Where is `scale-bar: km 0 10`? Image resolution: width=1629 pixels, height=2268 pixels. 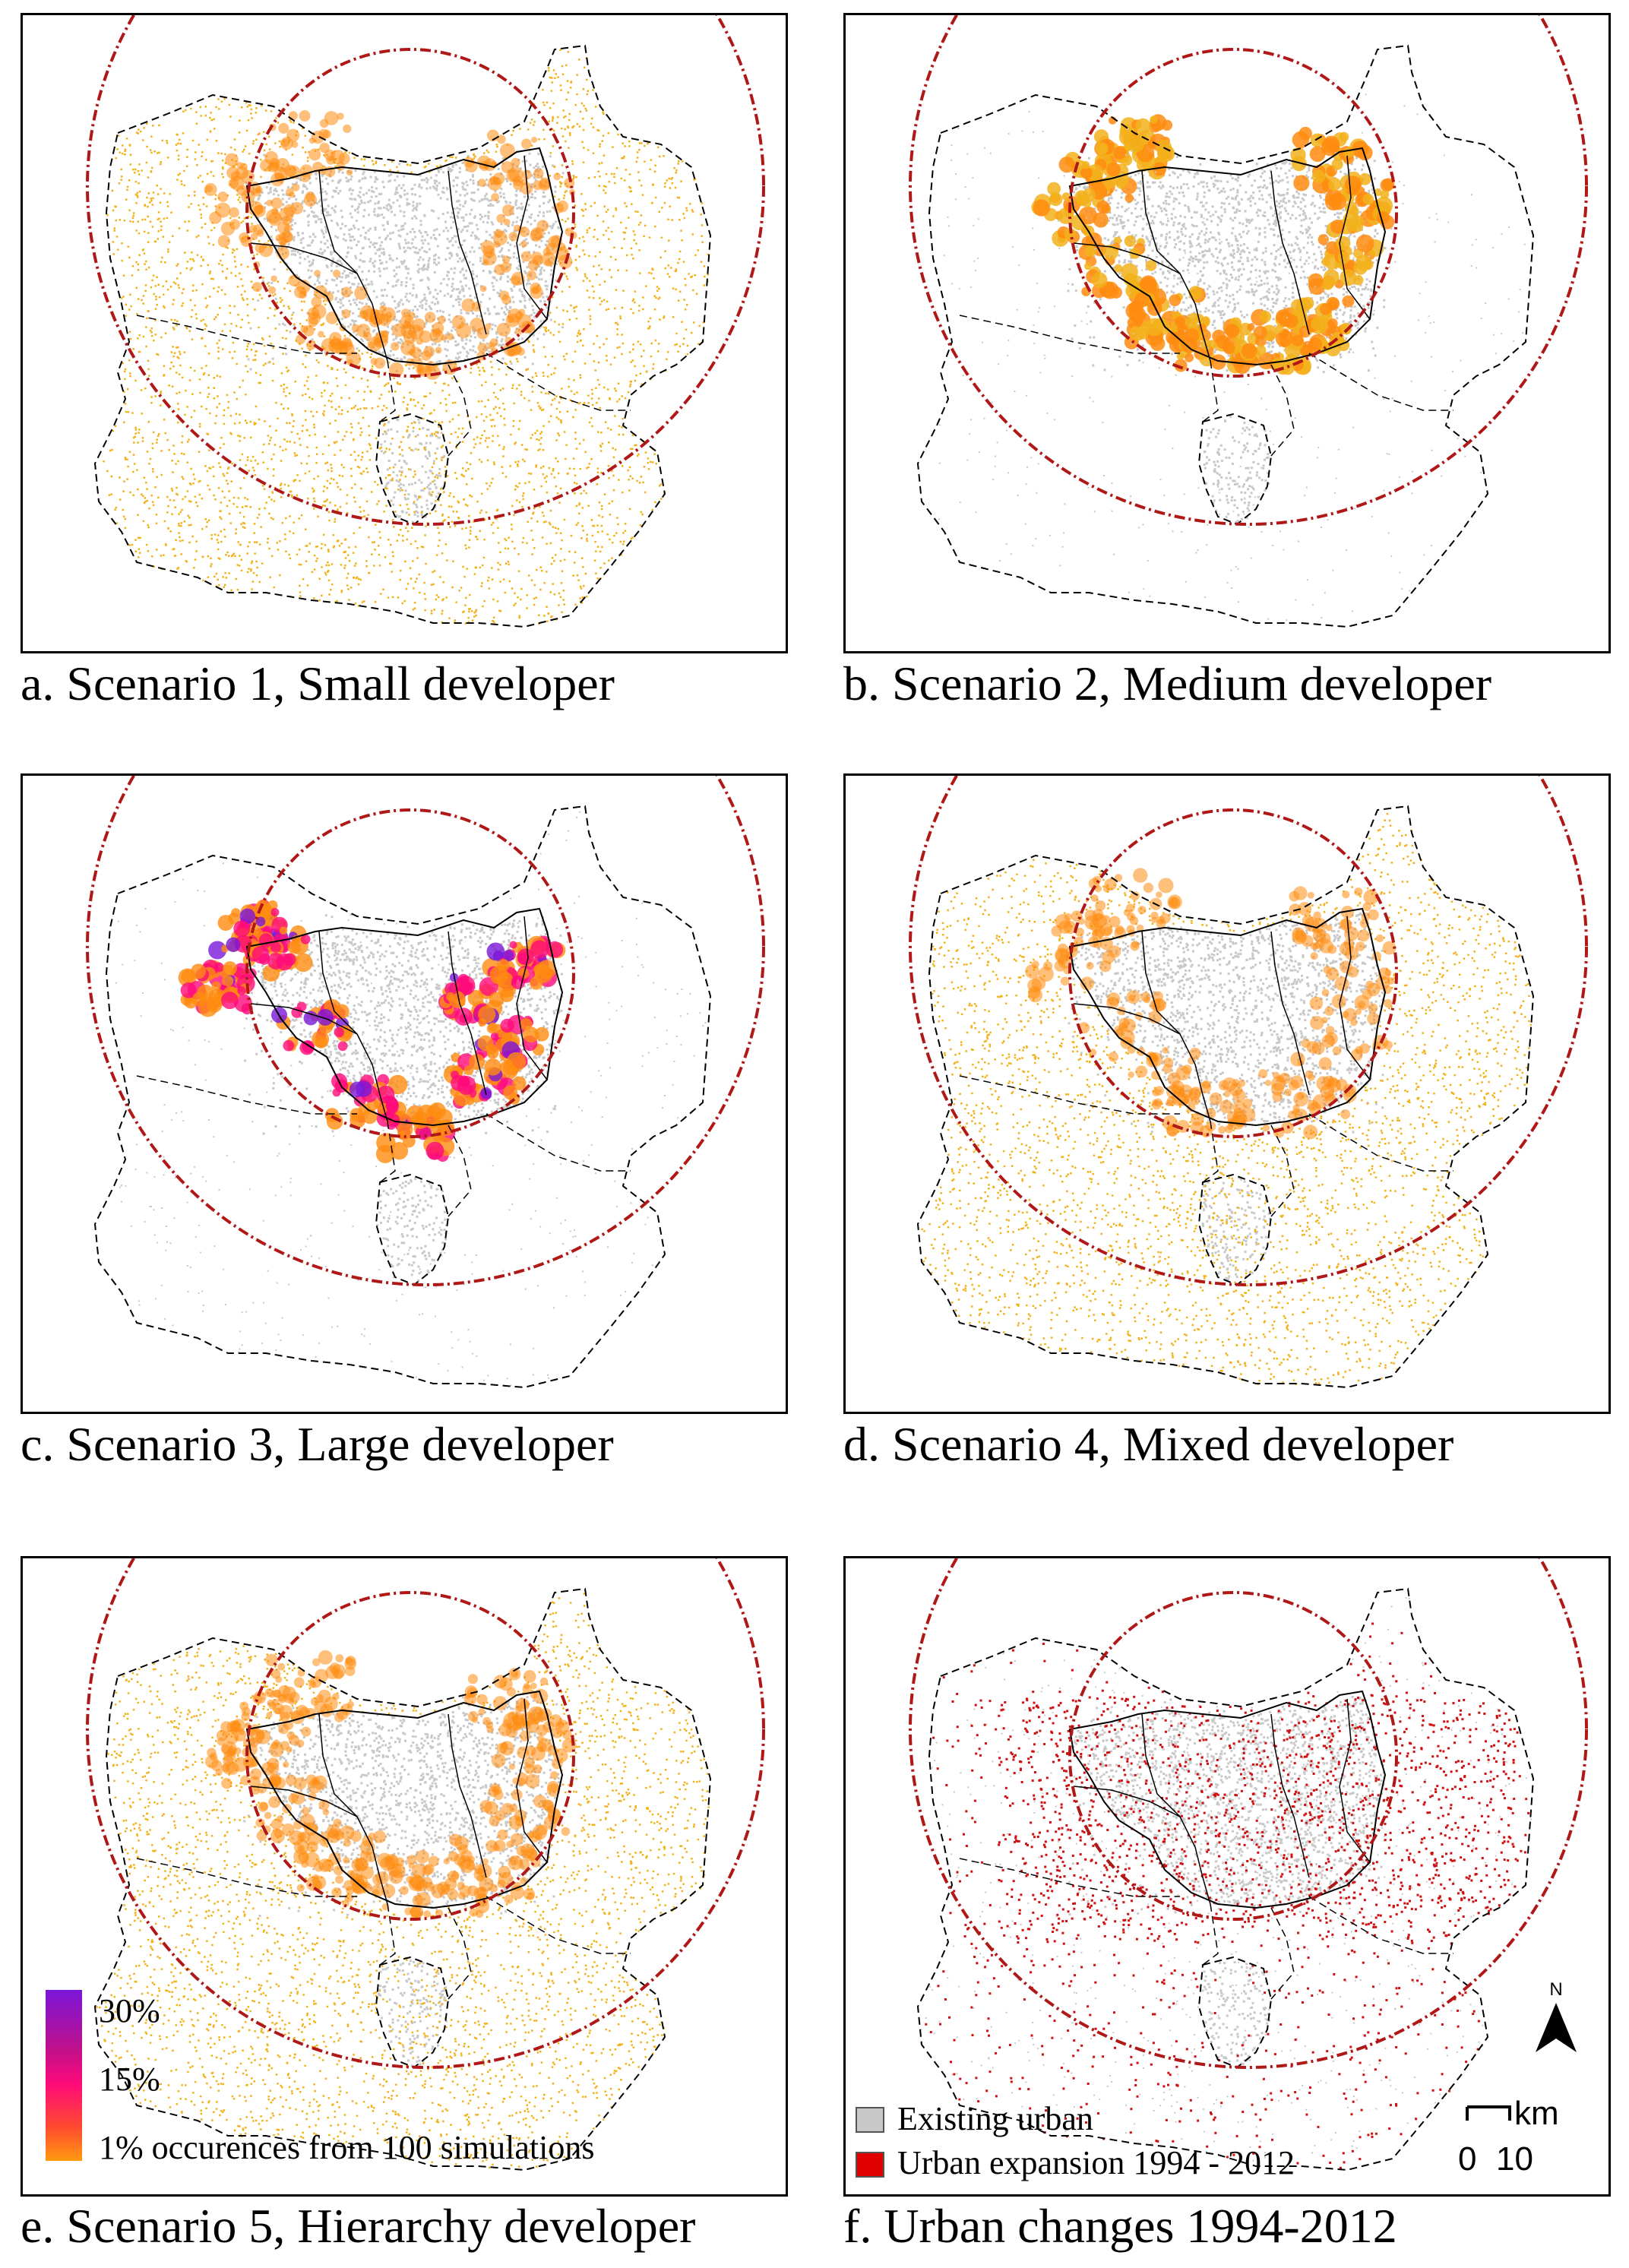
scale-bar: km 0 10 is located at coordinates (1508, 2136).